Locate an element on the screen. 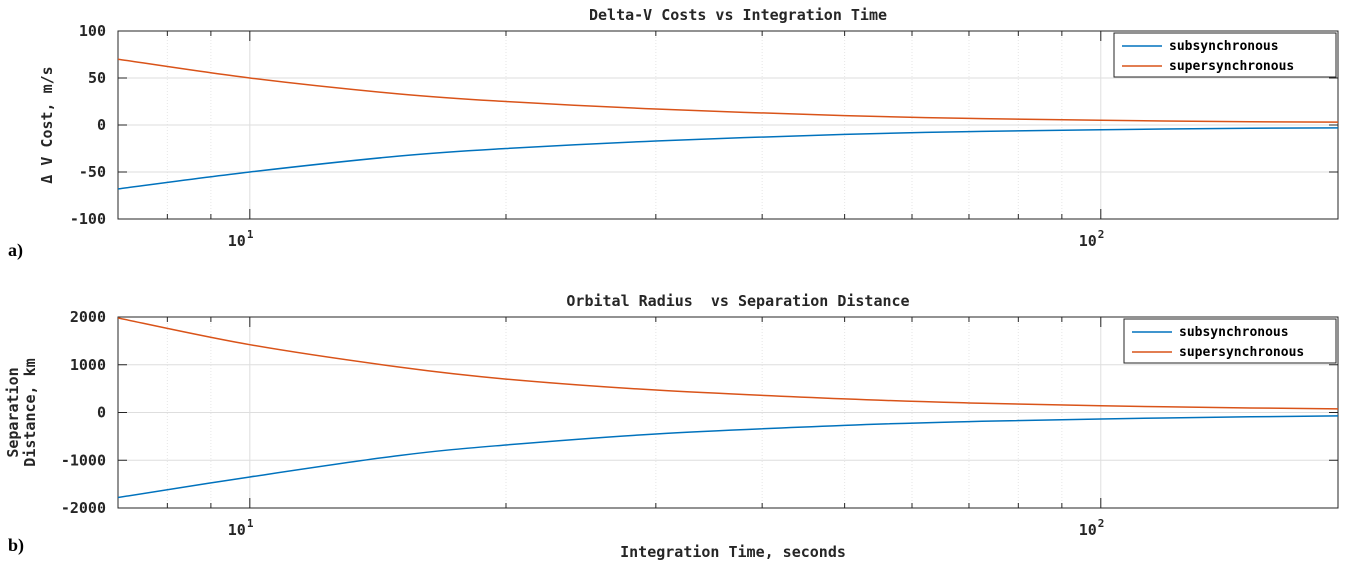 The image size is (1347, 563). chart-title: Delta-V Costs vs Integration Time is located at coordinates (738, 15).